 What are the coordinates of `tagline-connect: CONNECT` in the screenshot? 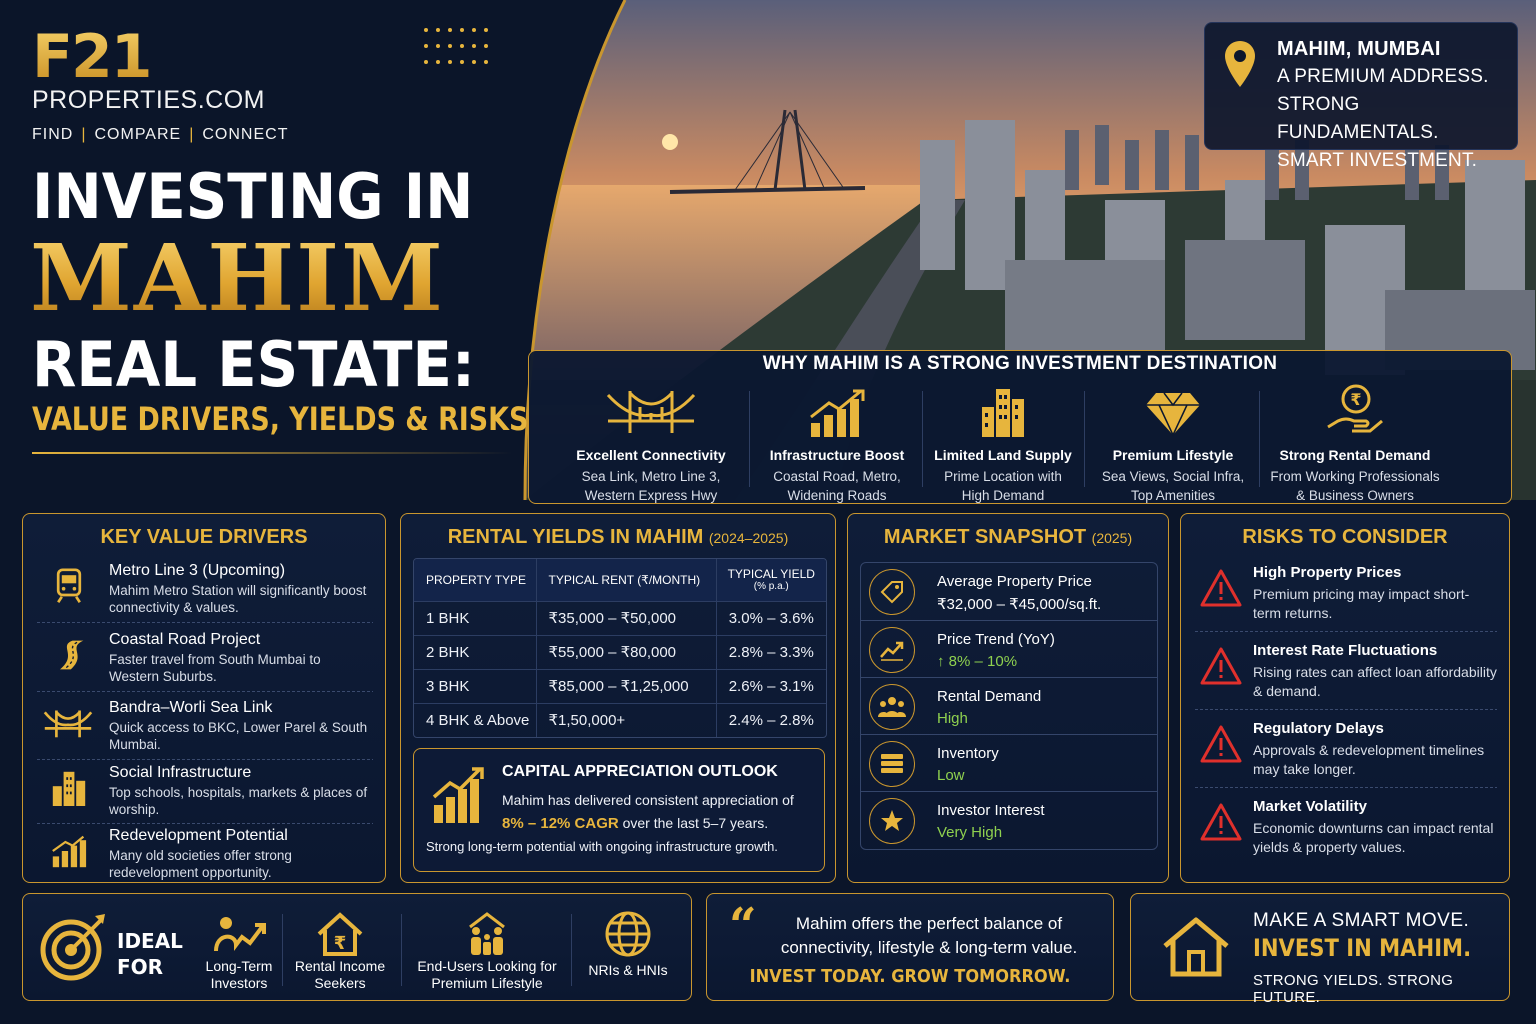 It's located at (245, 134).